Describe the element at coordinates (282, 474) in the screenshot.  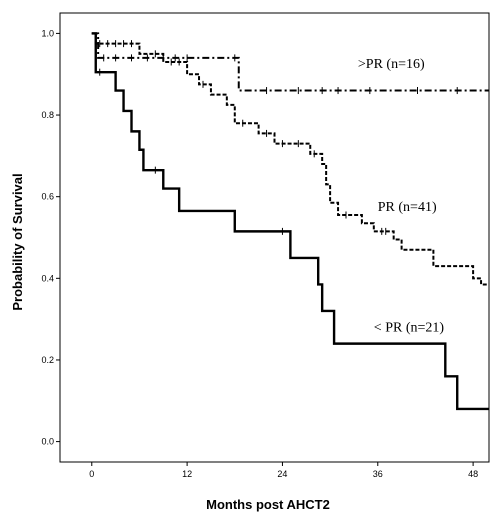
I see `x-tick-label: 24` at that location.